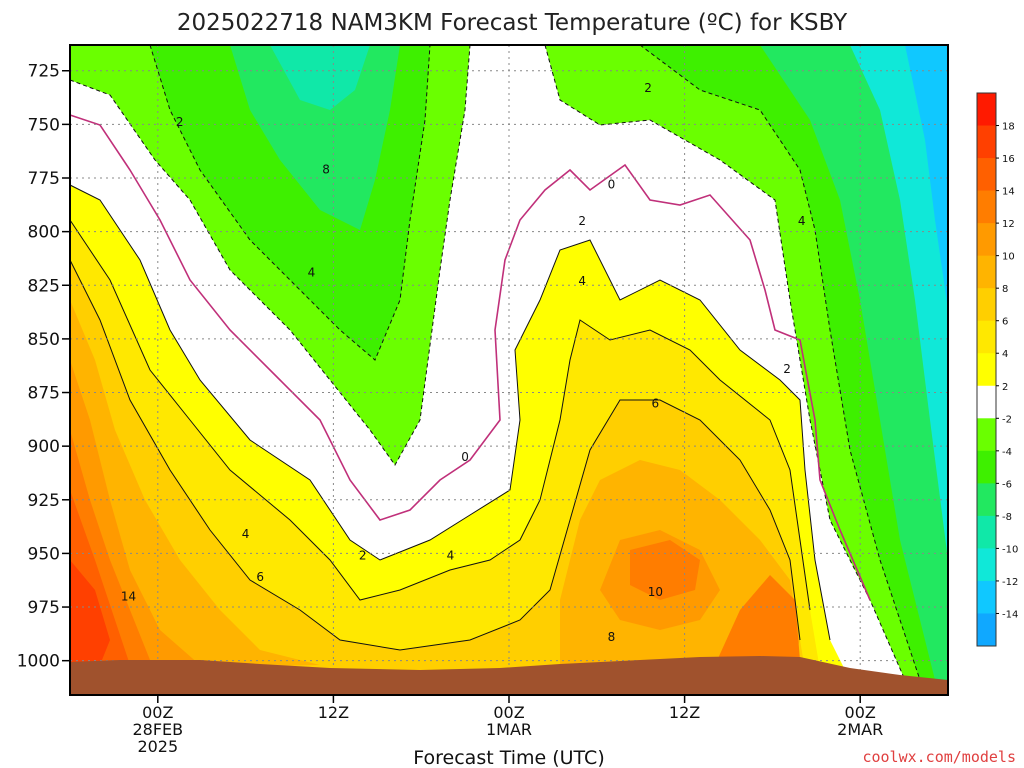  Describe the element at coordinates (1010, 582) in the screenshot. I see `colorbar-tick-label: -12` at that location.